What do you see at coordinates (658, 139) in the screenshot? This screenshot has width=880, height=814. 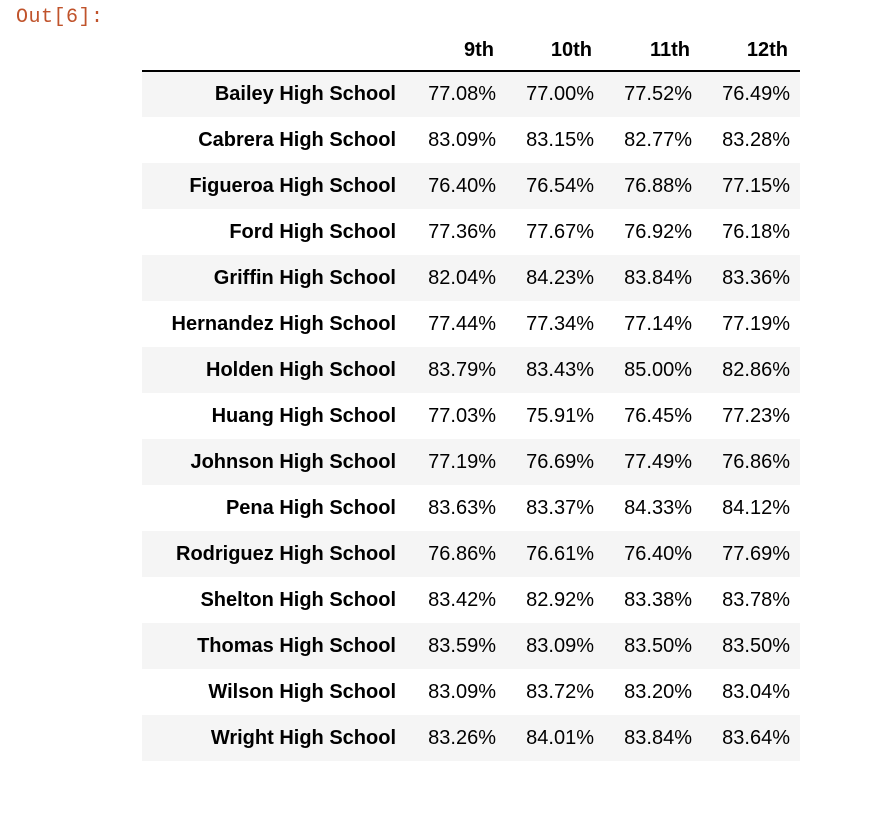 I see `score-cell: 82.77%` at bounding box center [658, 139].